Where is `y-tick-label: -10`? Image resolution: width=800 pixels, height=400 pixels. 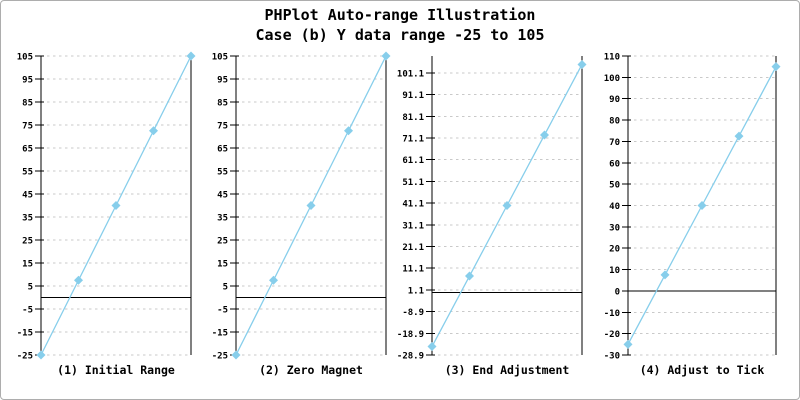 y-tick-label: -10 is located at coordinates (612, 314).